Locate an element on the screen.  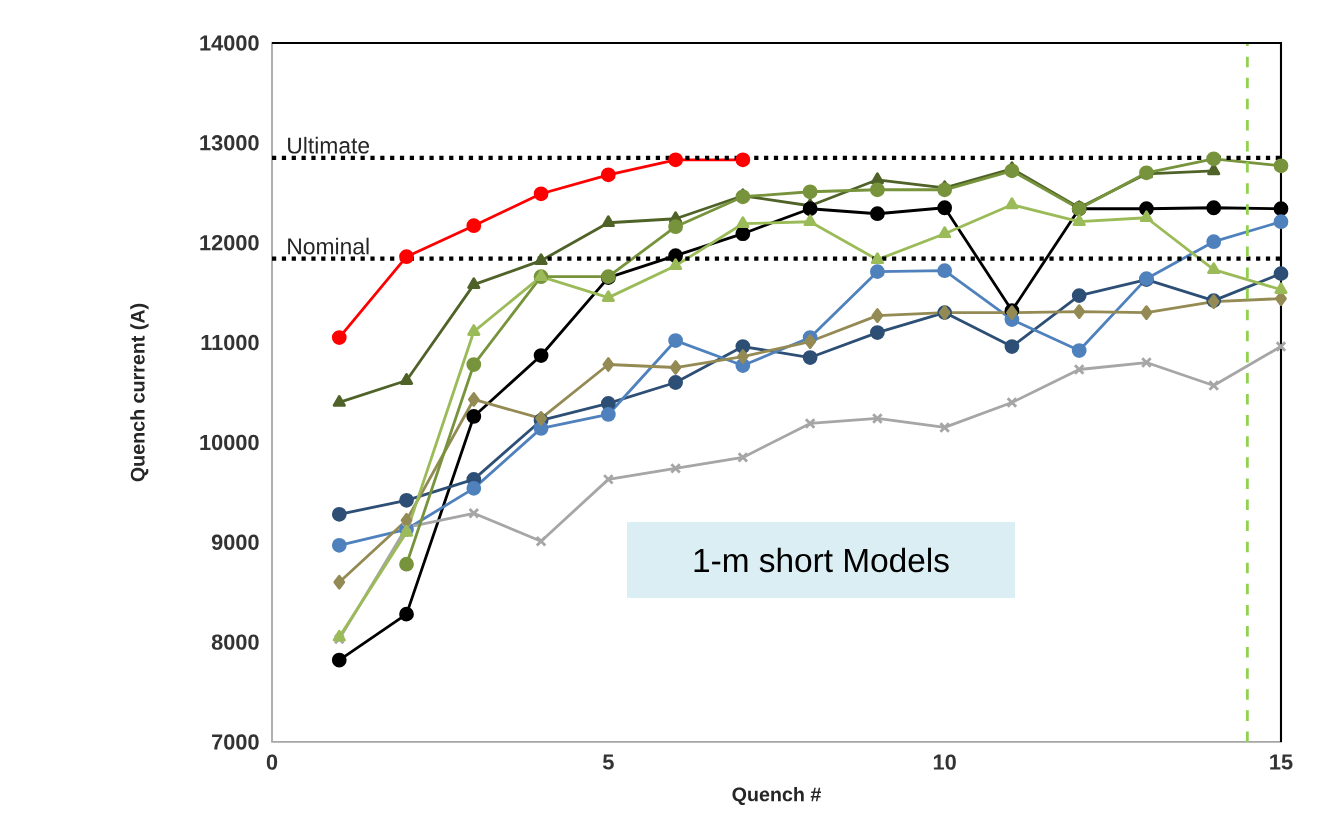
x-axis-title: Quench # is located at coordinates (777, 796).